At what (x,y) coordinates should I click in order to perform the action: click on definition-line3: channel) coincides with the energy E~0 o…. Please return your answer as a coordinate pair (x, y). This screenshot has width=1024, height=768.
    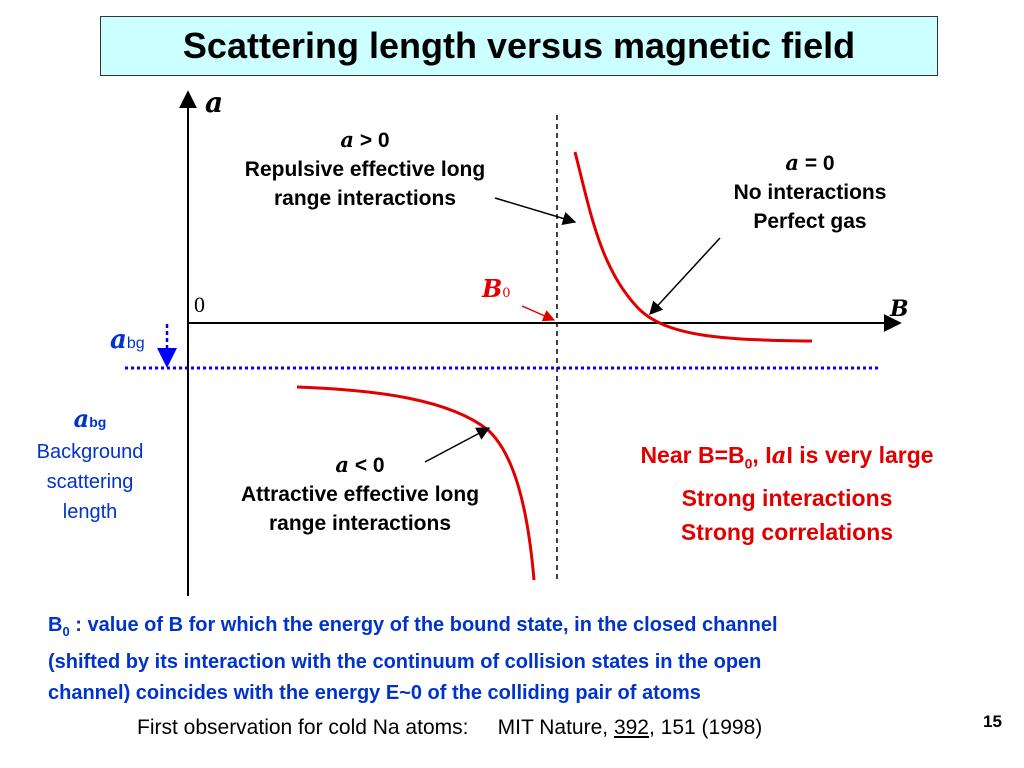
    Looking at the image, I should click on (374, 693).